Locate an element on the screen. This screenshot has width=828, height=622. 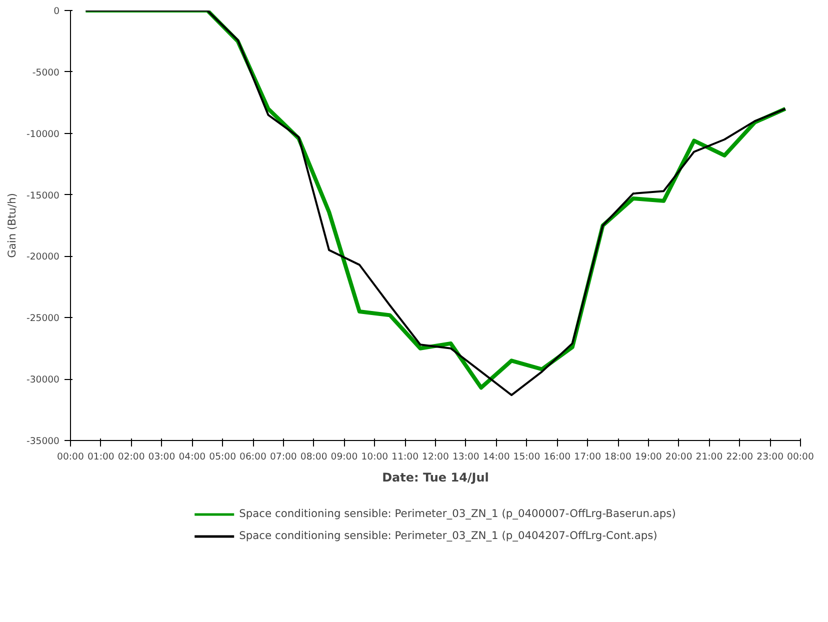
x-tick-label: 23:00 is located at coordinates (770, 457).